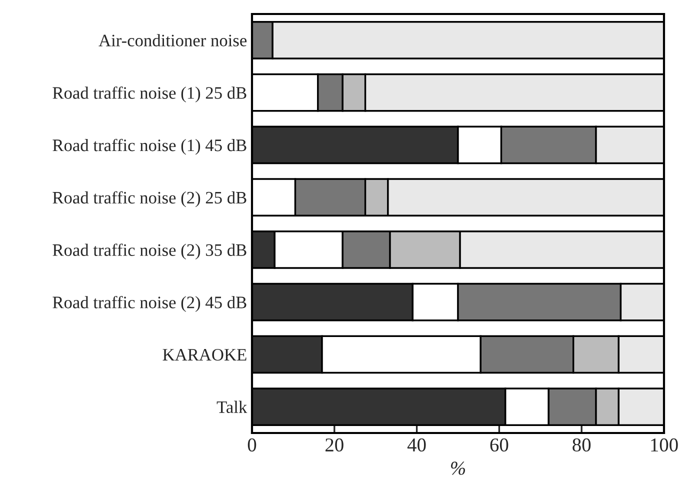 The image size is (687, 490). What do you see at coordinates (149, 146) in the screenshot?
I see `y-tick-label: Road traffic noise (1) 45 dB` at bounding box center [149, 146].